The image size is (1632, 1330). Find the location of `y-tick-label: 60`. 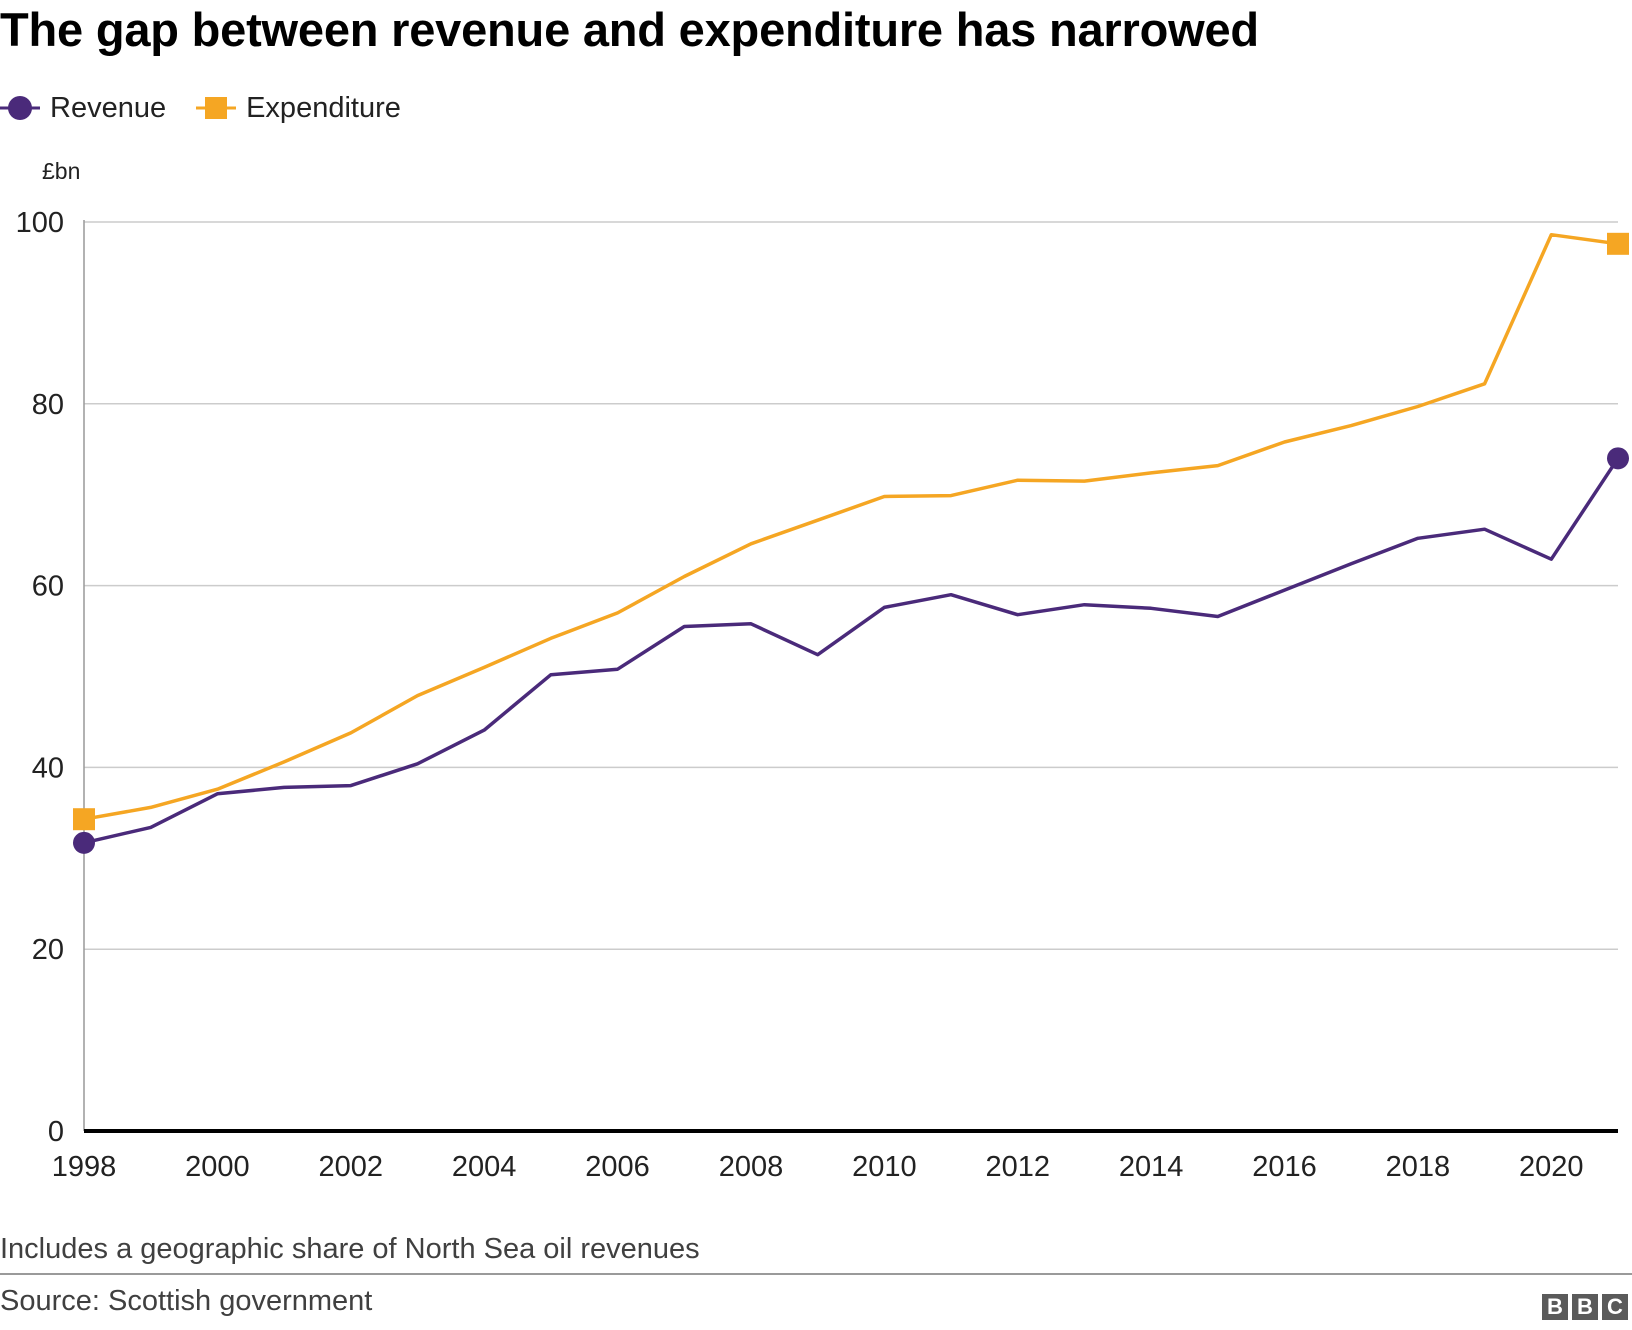

y-tick-label: 60 is located at coordinates (48, 587).